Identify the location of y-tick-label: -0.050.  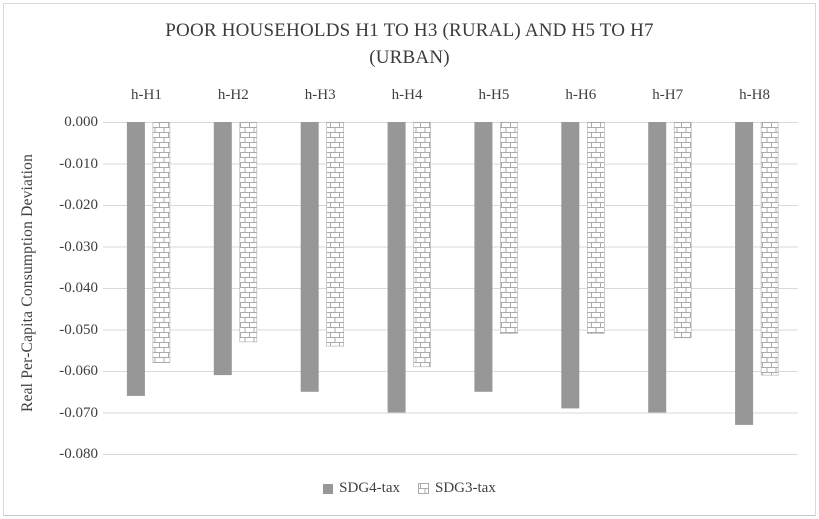
(78, 329).